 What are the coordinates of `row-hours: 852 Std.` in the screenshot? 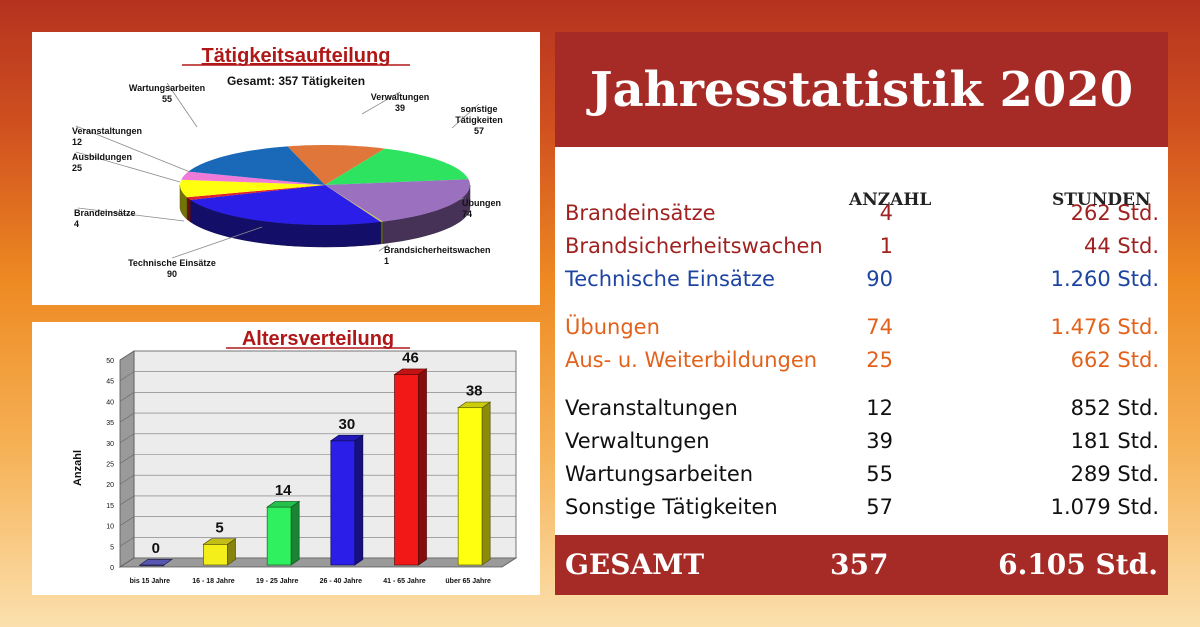 It's located at (1114, 408).